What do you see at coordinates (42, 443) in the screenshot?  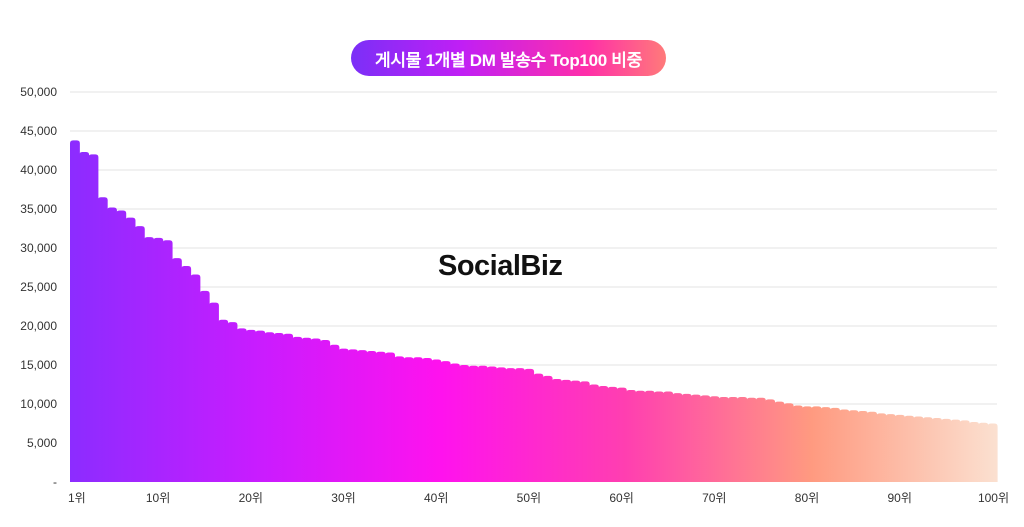 I see `y-tick-label: 5,000` at bounding box center [42, 443].